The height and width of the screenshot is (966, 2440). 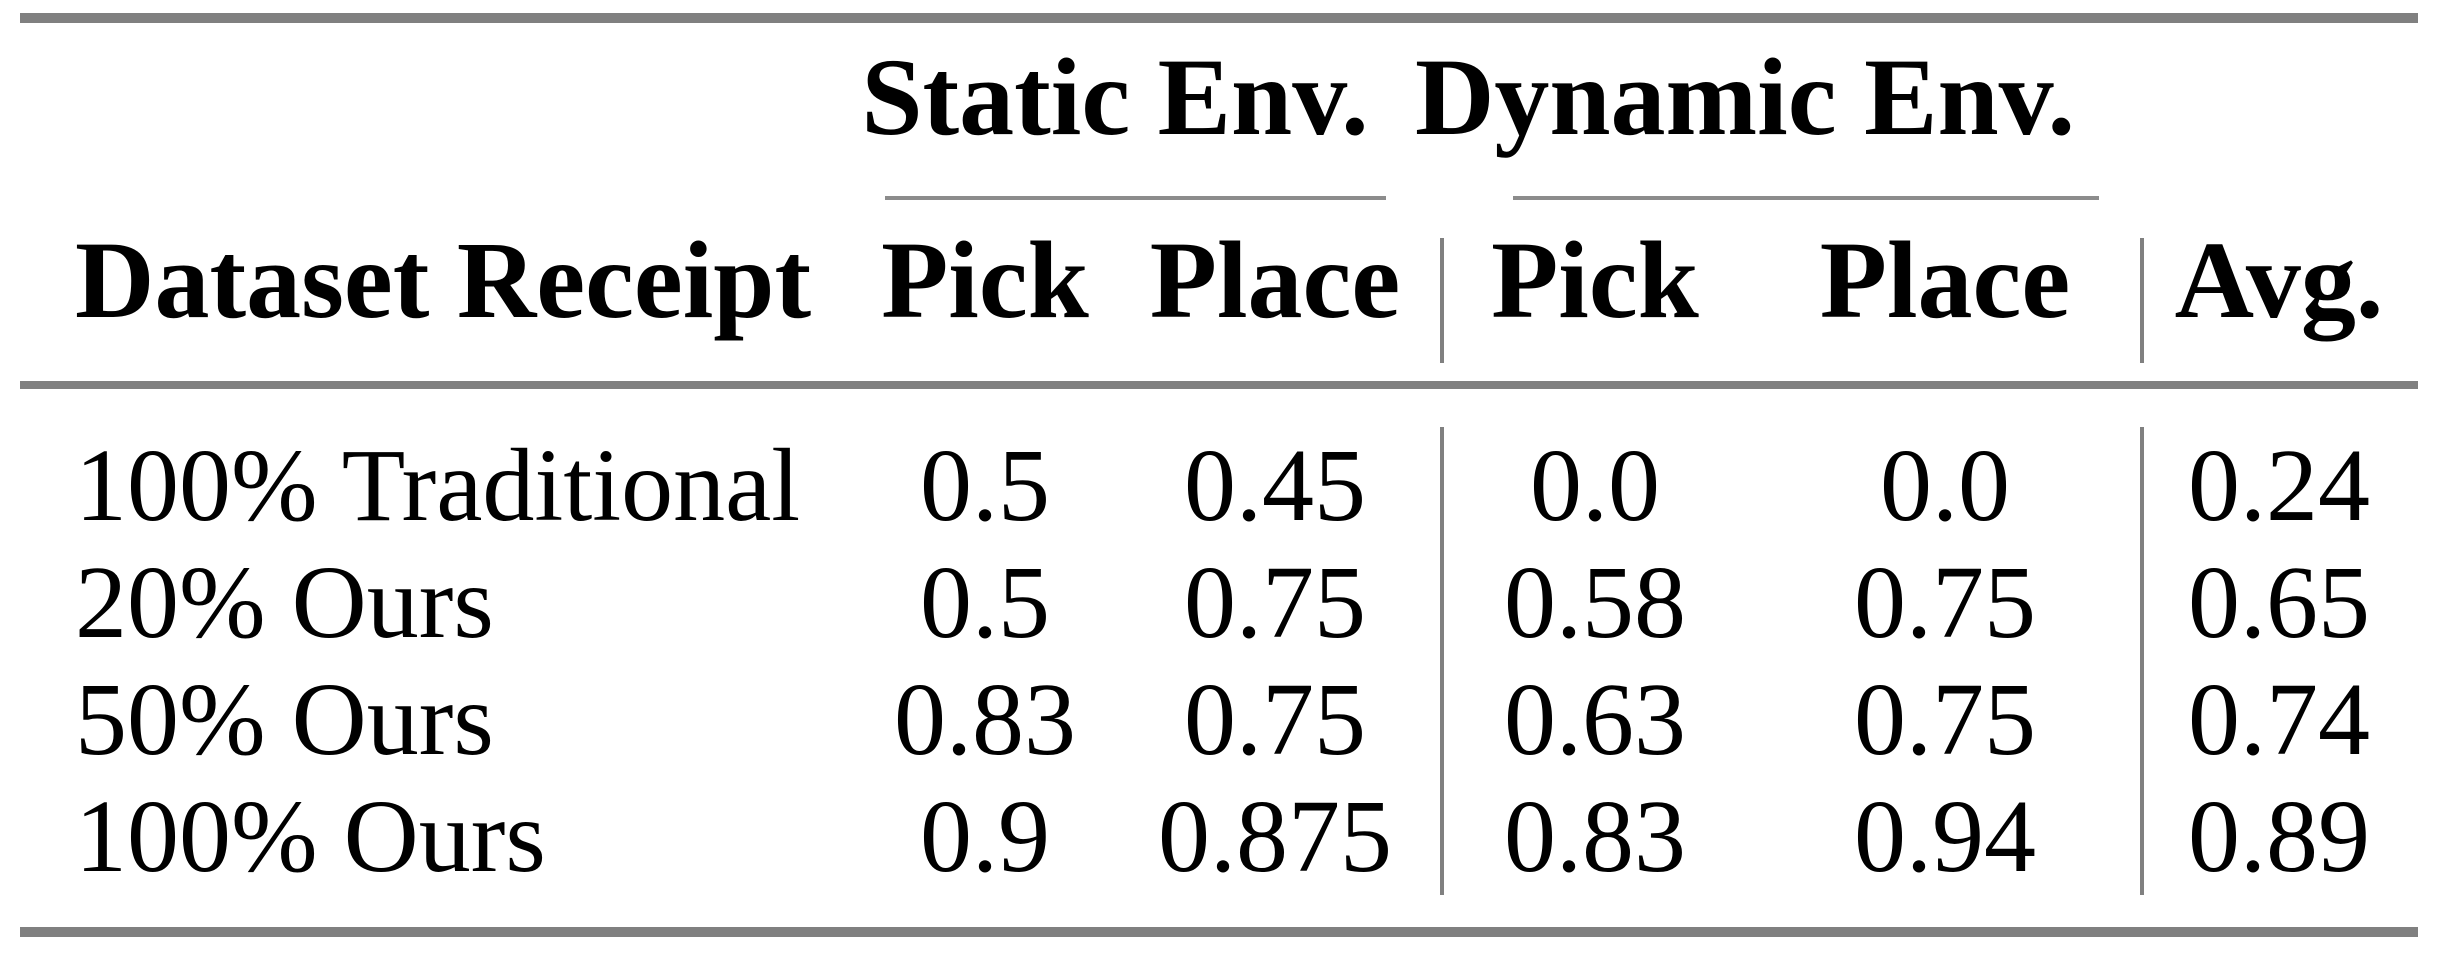 What do you see at coordinates (1219, 911) in the screenshot?
I see `bottom-gap` at bounding box center [1219, 911].